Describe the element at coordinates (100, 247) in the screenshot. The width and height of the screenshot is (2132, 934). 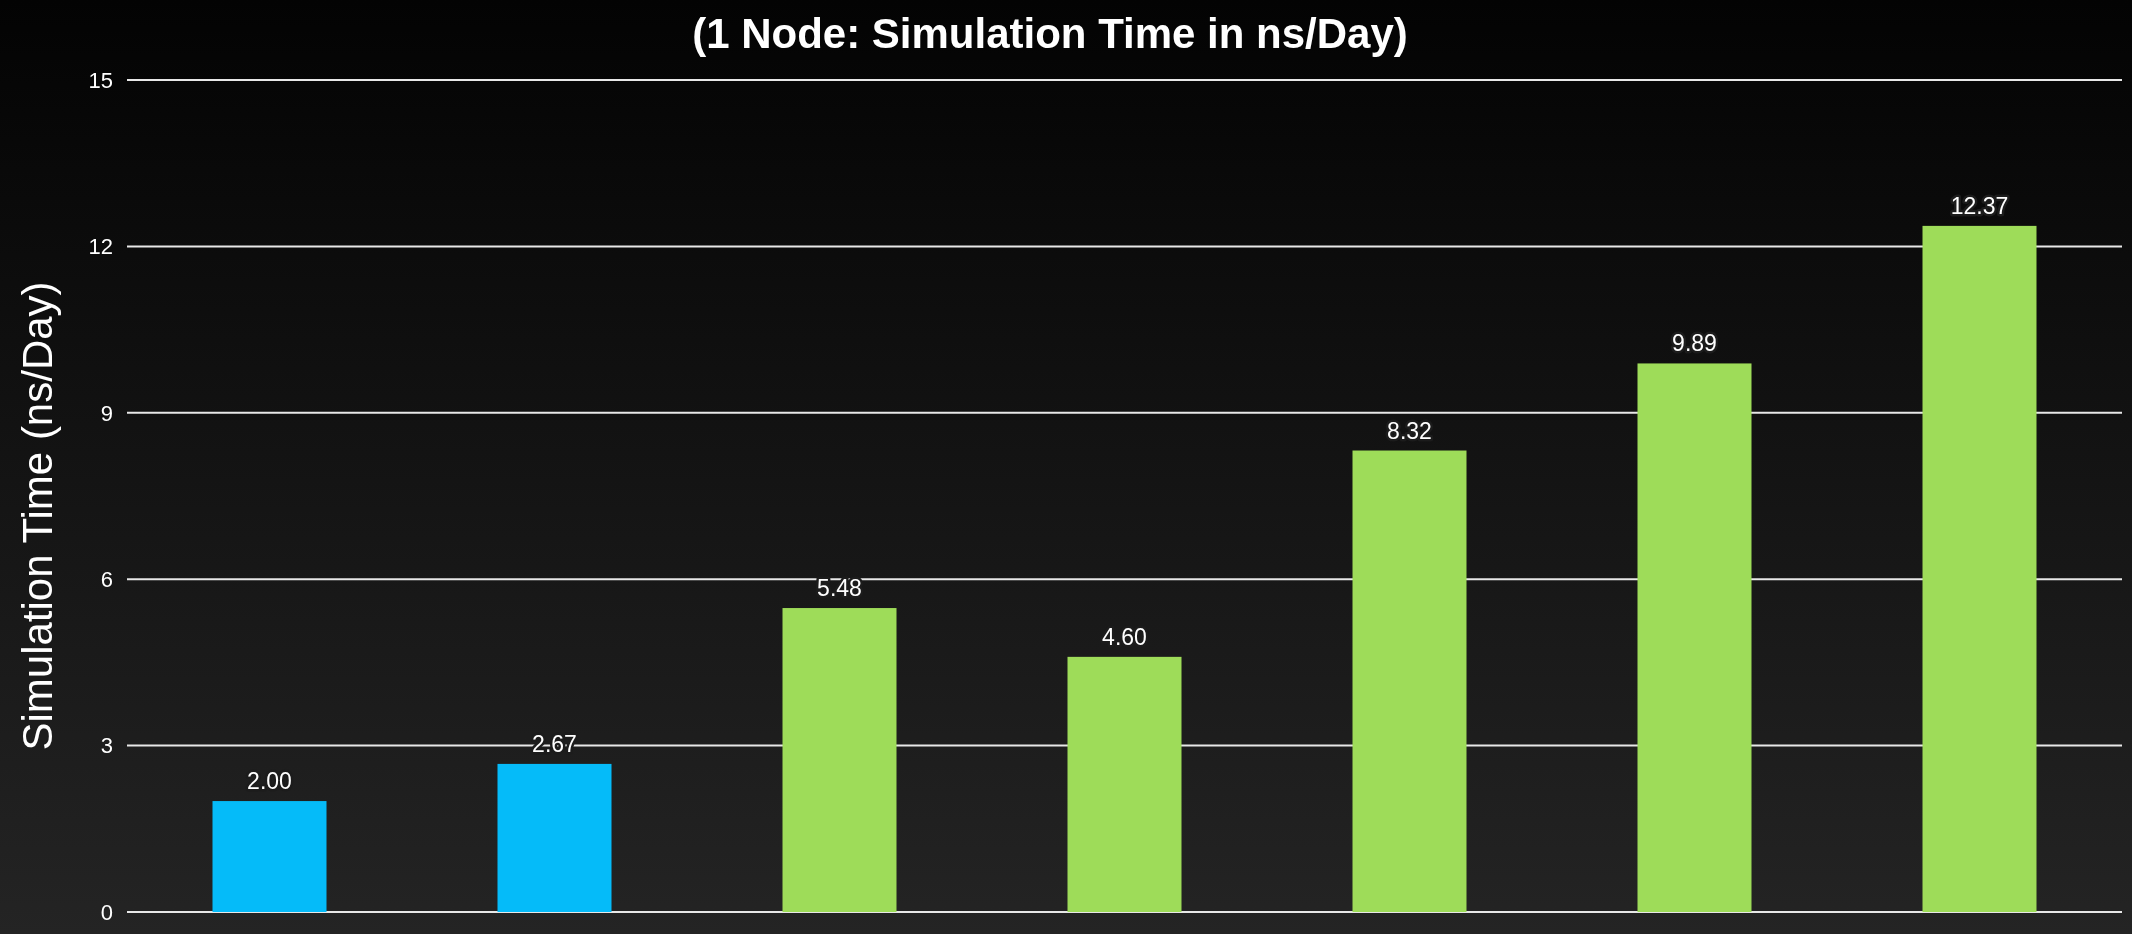
I see `y-tick-label: 12` at that location.